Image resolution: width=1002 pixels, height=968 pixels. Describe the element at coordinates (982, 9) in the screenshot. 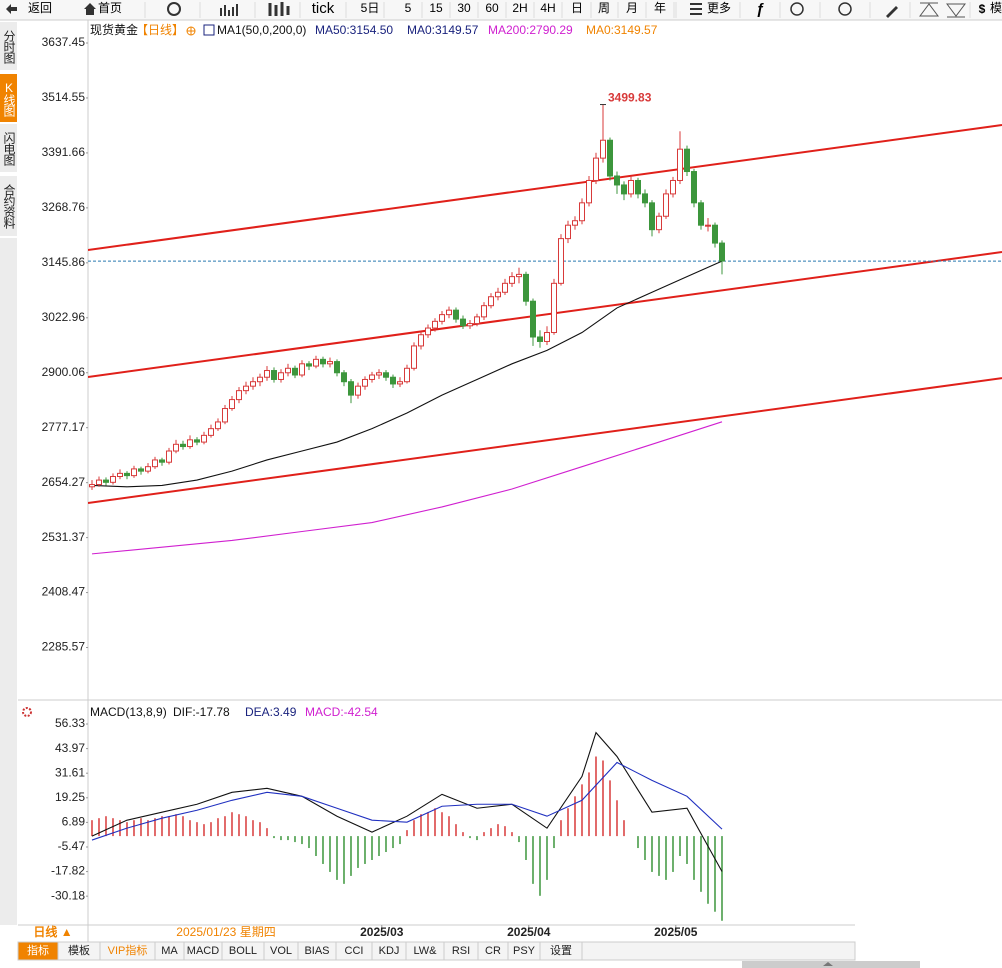

I see `dollar-icon: $` at that location.